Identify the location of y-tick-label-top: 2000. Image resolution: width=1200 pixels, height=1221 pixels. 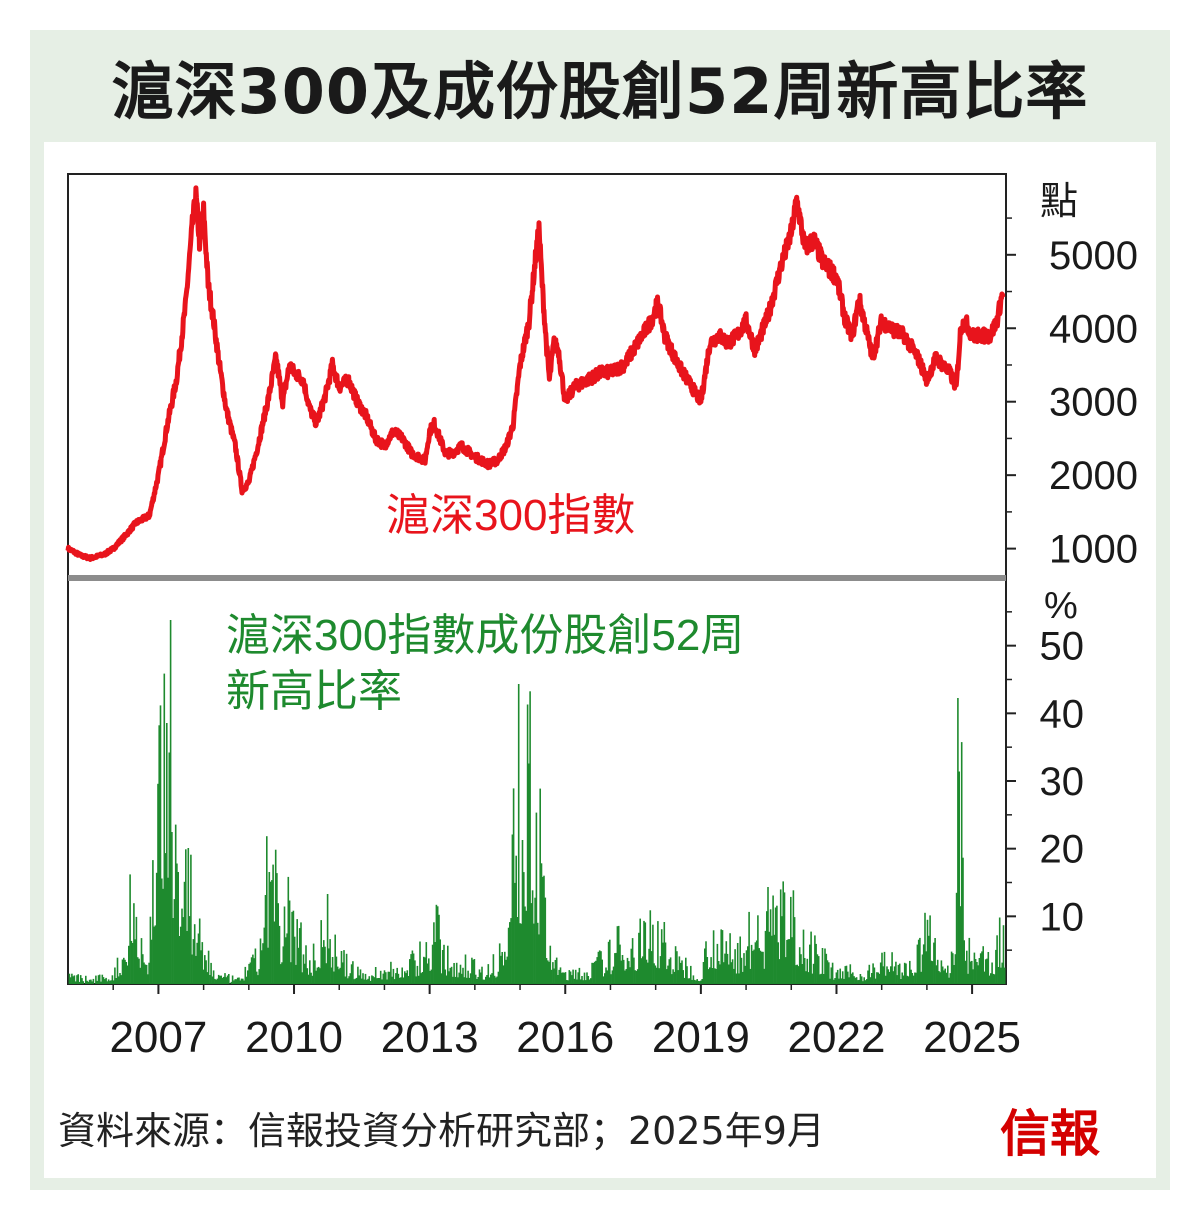
(1093, 476).